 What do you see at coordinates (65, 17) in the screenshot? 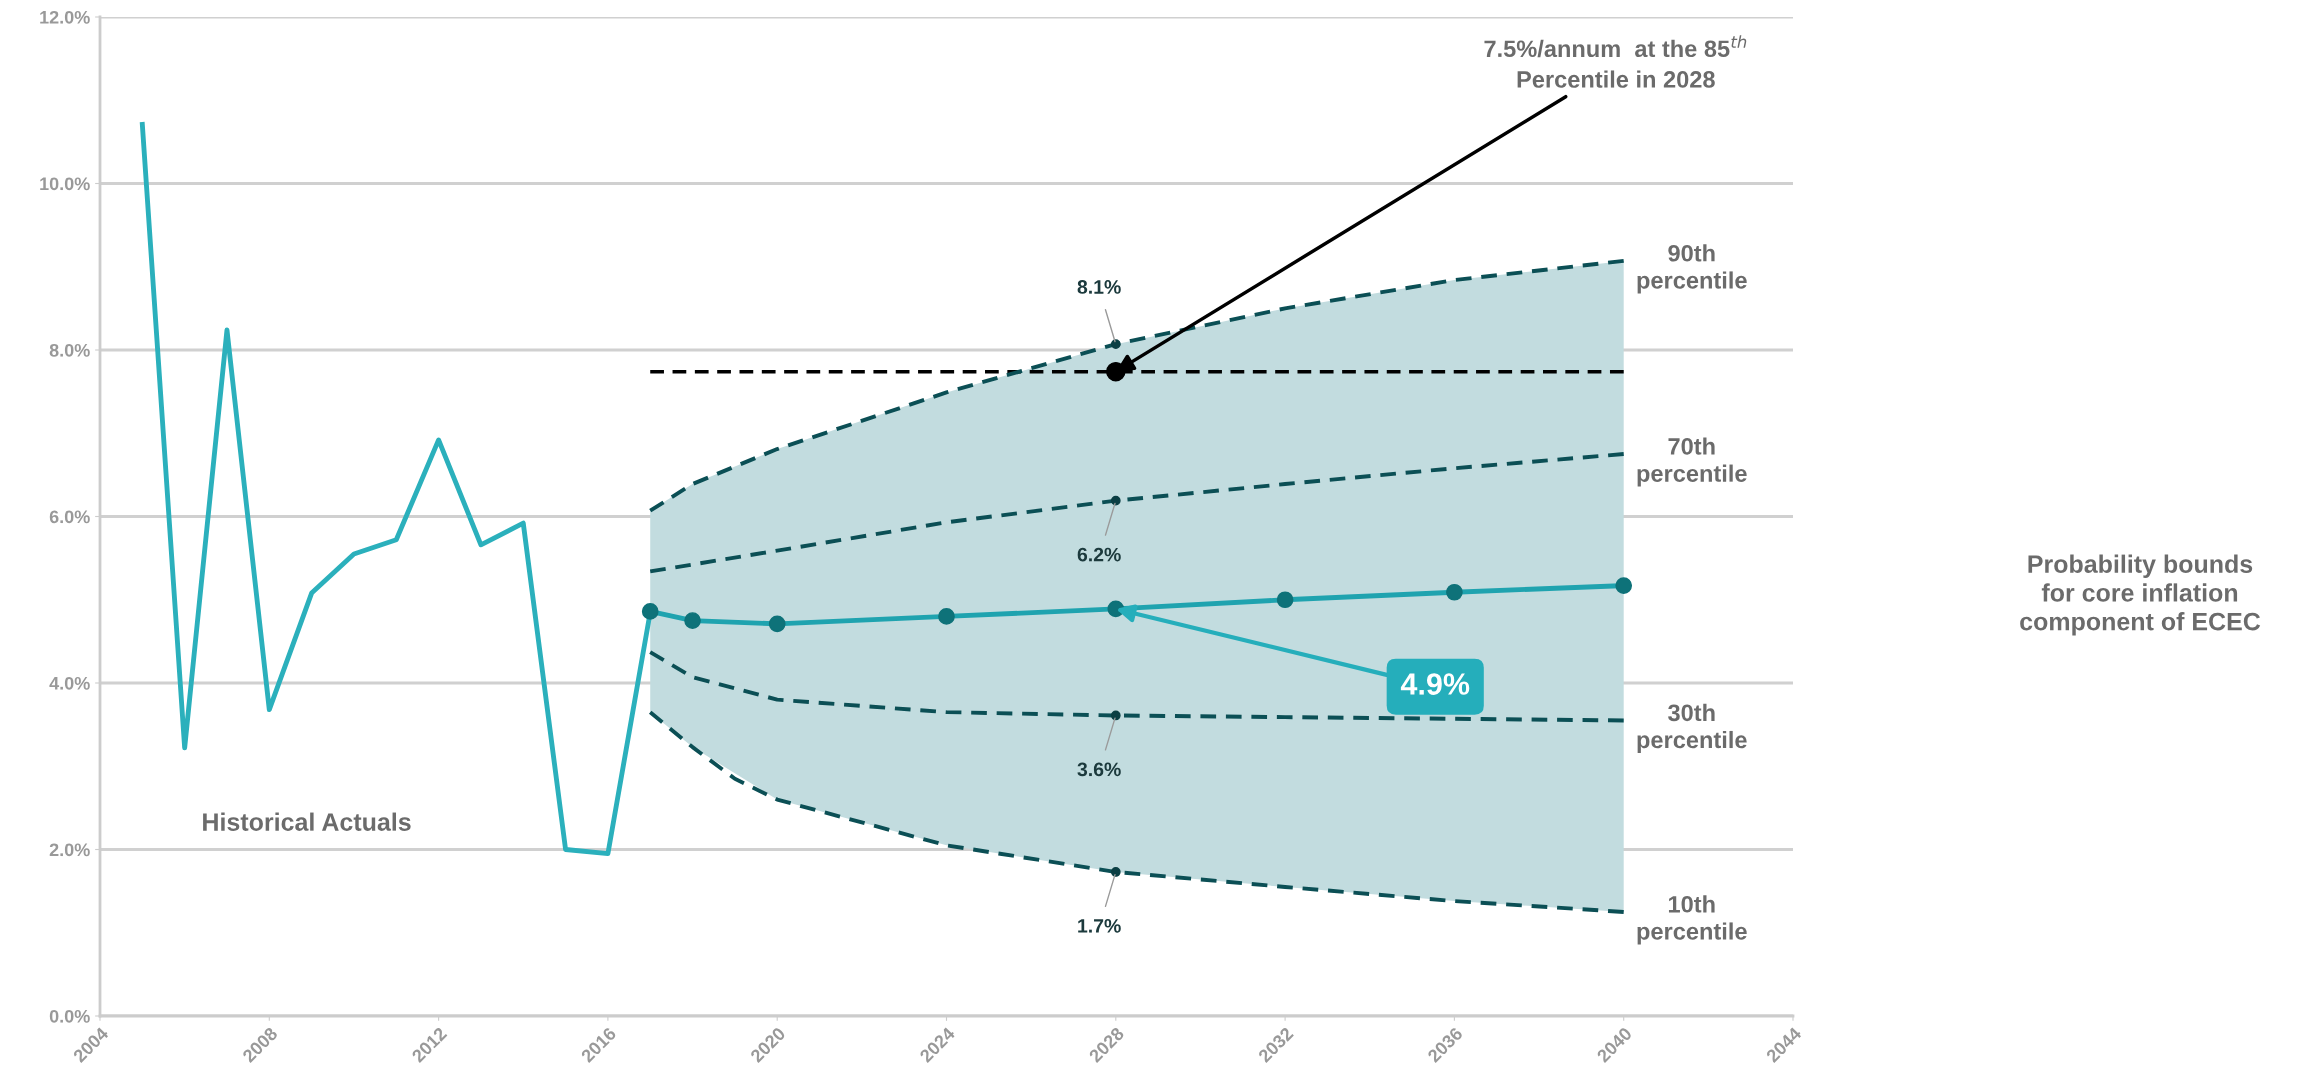
I see `y-tick-label: 12.0%` at bounding box center [65, 17].